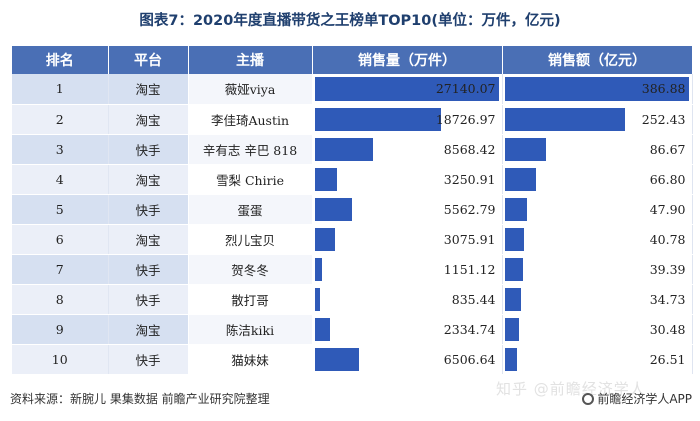 This screenshot has width=700, height=421. What do you see at coordinates (250, 209) in the screenshot?
I see `cell-host: 蛋蛋` at bounding box center [250, 209].